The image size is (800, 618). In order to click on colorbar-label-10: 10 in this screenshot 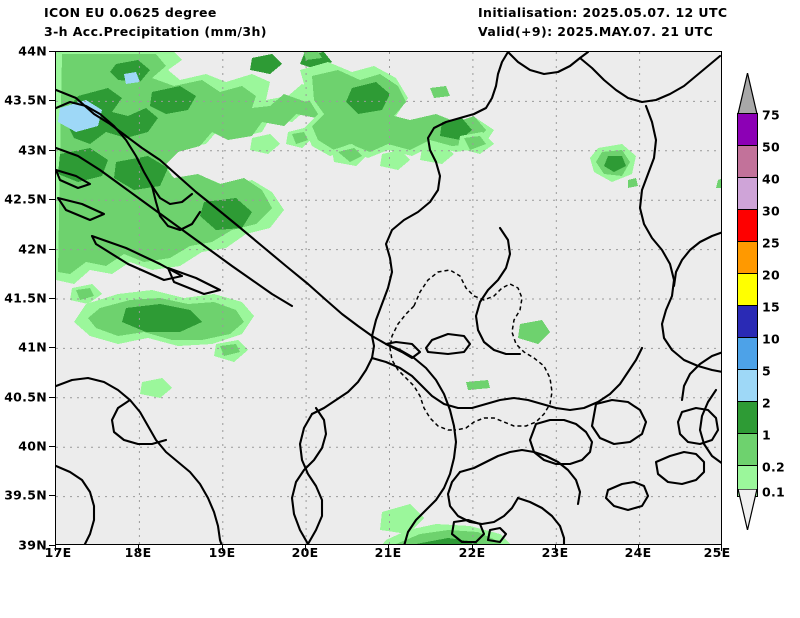, I will do `click(771, 339)`.